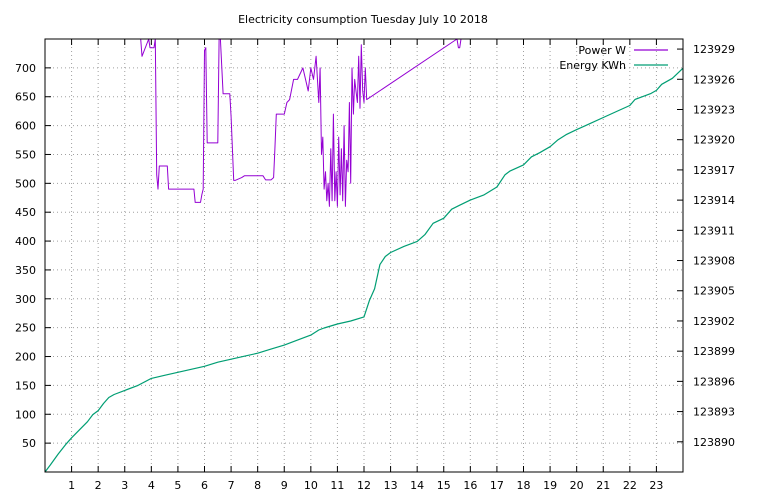 Image resolution: width=768 pixels, height=500 pixels. I want to click on x-tick-label: 14, so click(417, 485).